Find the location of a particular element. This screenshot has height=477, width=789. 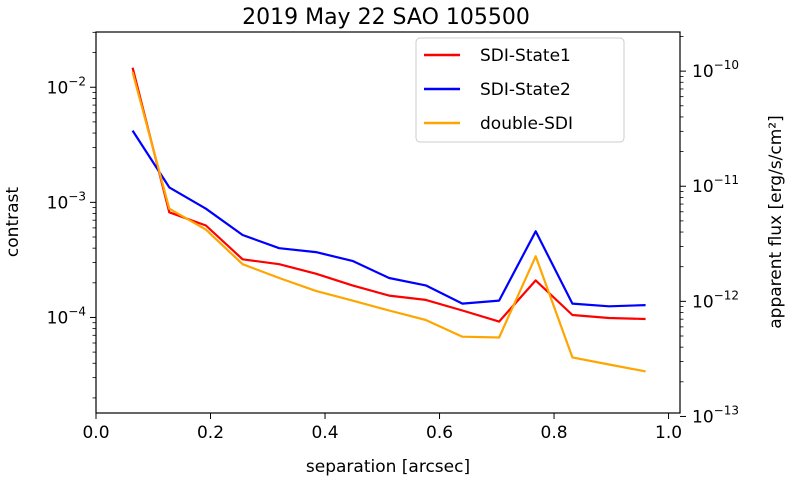

y-axis-label-left: contrast is located at coordinates (13, 222).